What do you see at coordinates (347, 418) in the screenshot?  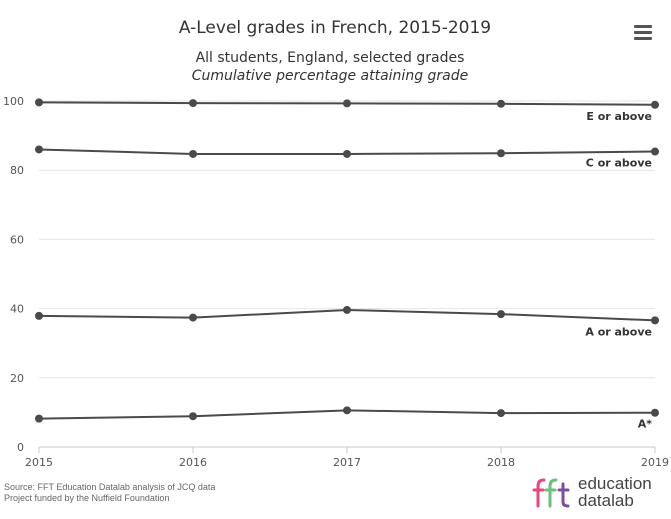 I see `series-3: A*` at bounding box center [347, 418].